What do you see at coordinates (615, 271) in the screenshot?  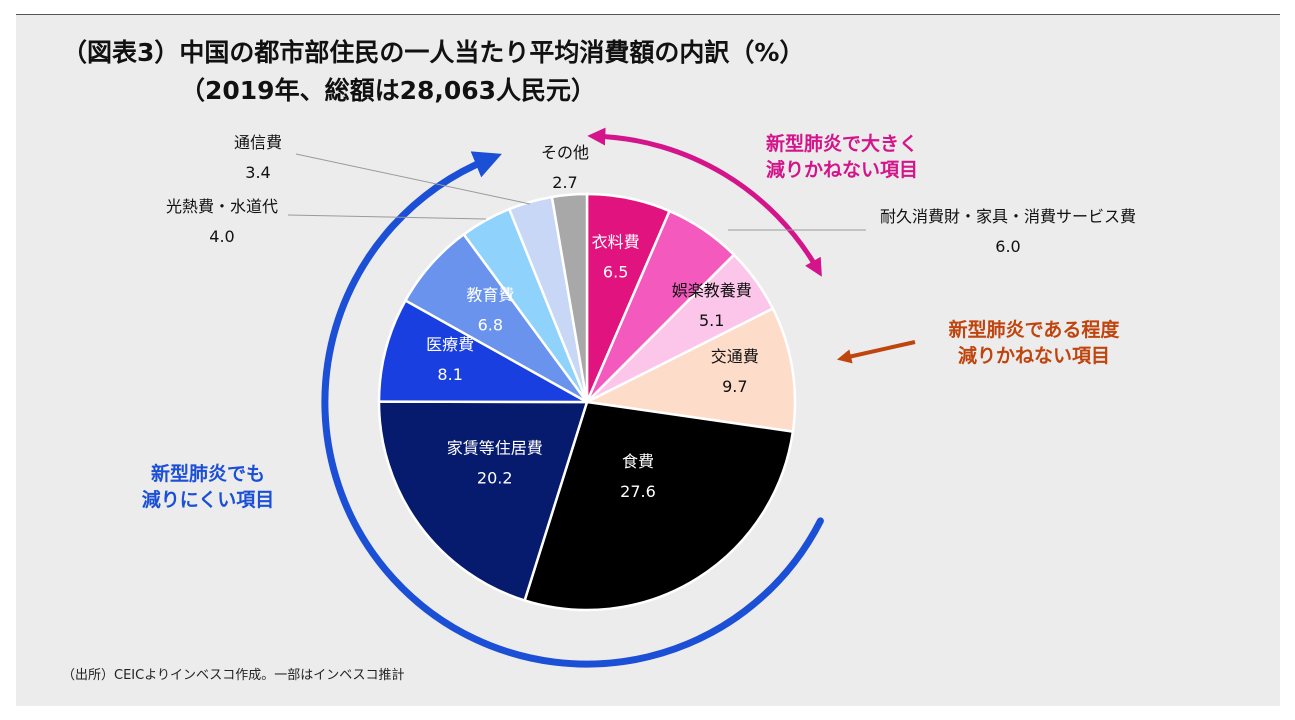 I see `slice-value-0: 6.5` at bounding box center [615, 271].